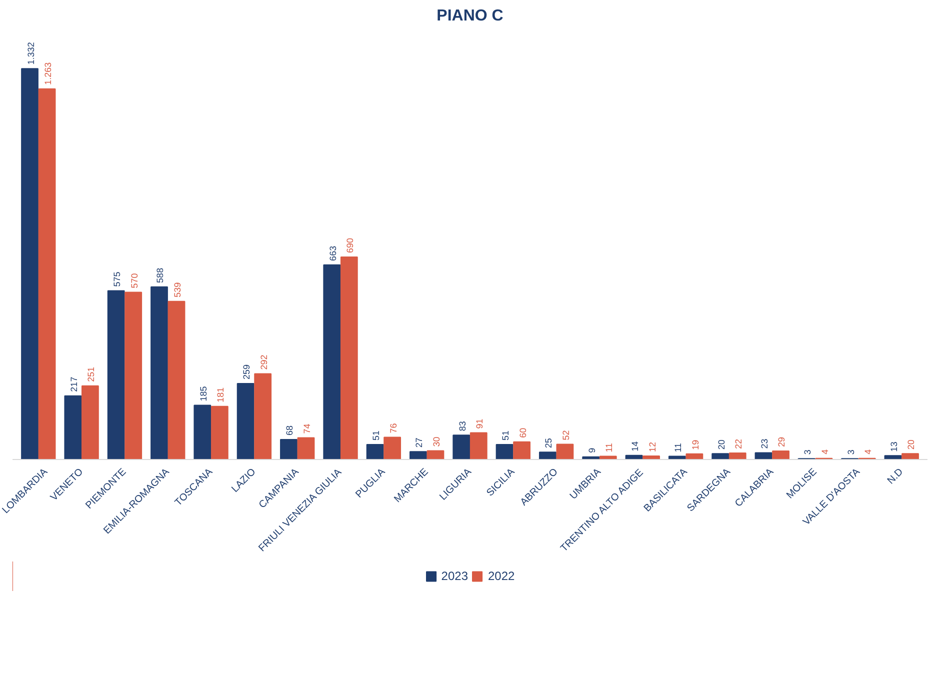 The height and width of the screenshot is (697, 948). I want to click on data-label: 181, so click(221, 394).